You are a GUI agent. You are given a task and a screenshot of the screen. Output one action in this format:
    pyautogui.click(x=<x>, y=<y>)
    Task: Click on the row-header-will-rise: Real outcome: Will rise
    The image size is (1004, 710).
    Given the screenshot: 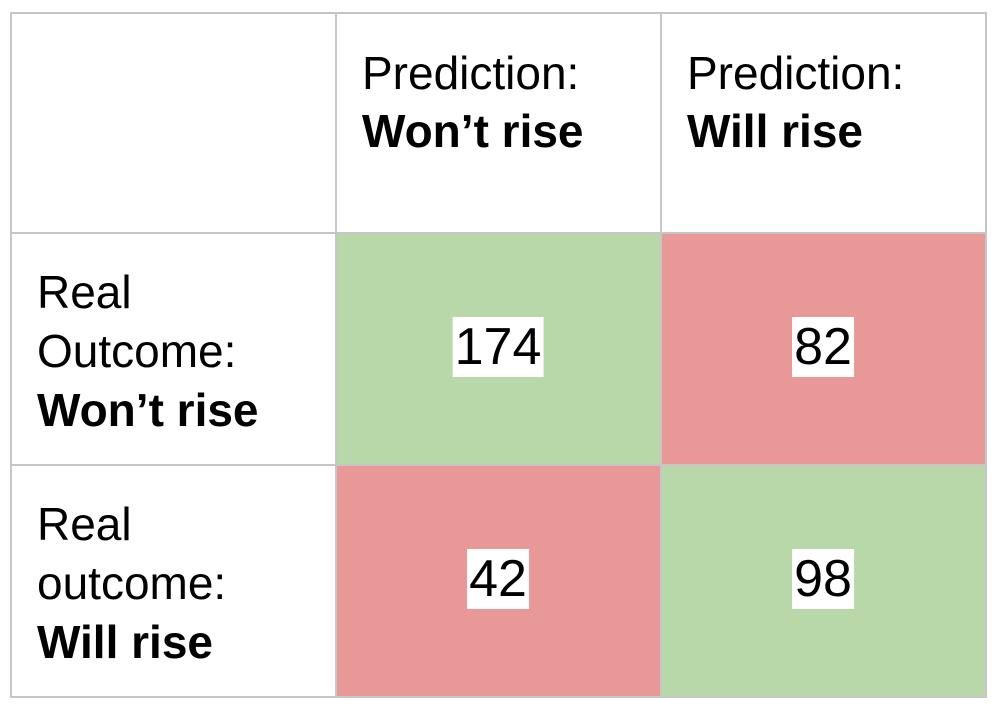 What is the action you would take?
    pyautogui.click(x=131, y=583)
    